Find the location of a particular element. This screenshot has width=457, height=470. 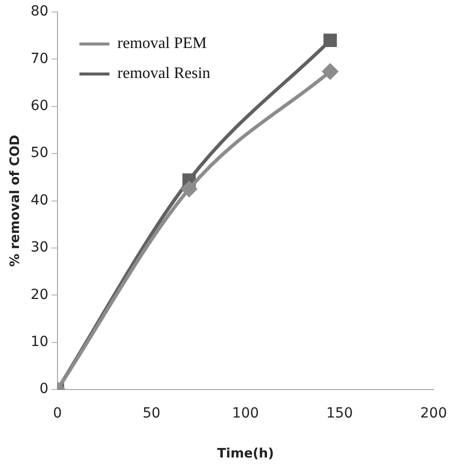

y-tick-label: 0 is located at coordinates (43, 389).